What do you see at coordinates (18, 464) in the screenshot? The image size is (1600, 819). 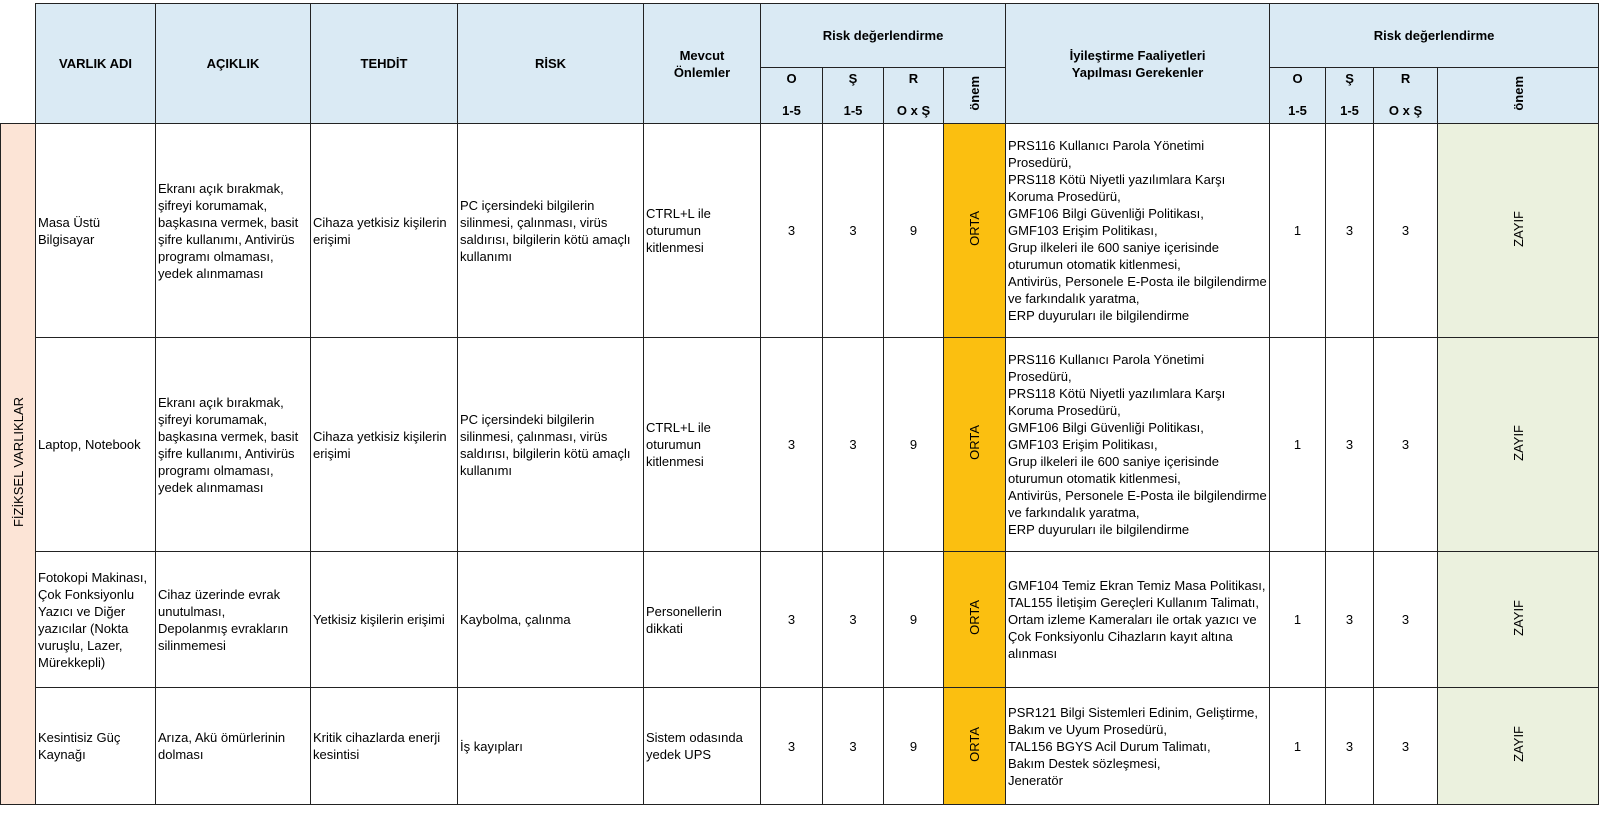 I see `category-cell: FİZİKSEL VARLIKLAR` at bounding box center [18, 464].